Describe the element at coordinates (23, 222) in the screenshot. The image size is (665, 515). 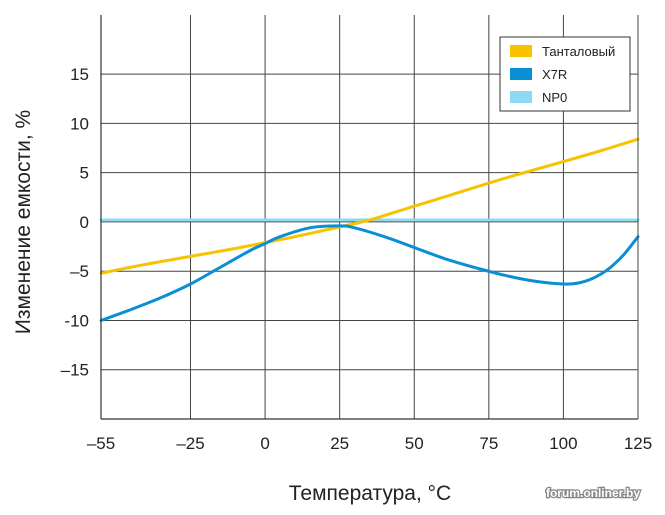
I see `y-axis-label: Изменение емкости, %` at that location.